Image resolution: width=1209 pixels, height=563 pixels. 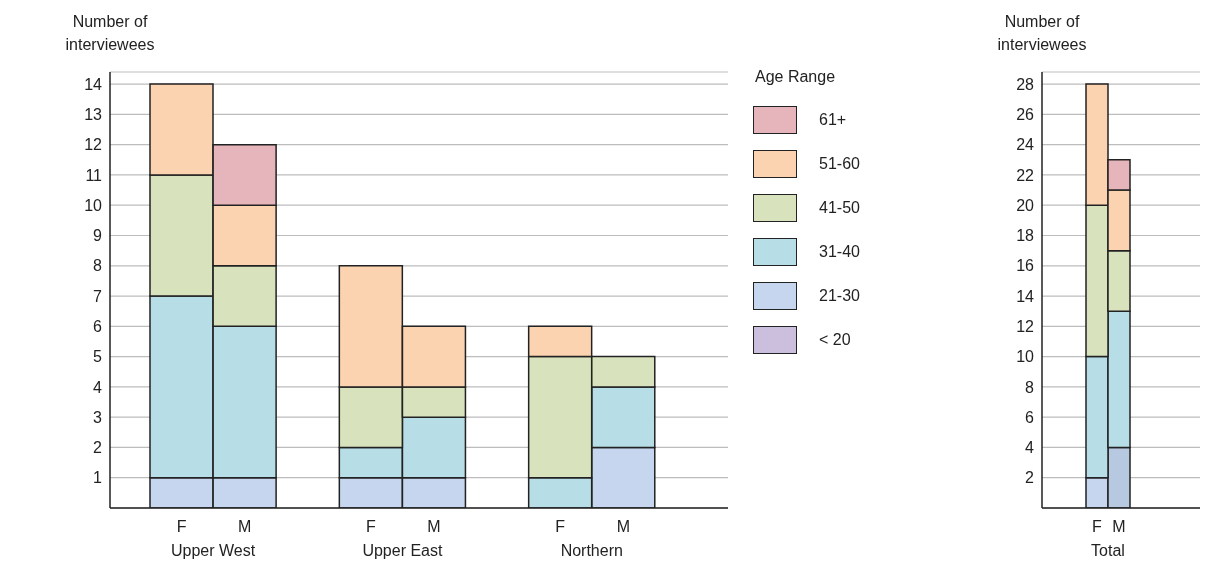 What do you see at coordinates (93, 115) in the screenshot?
I see `y-tick-label: 13` at bounding box center [93, 115].